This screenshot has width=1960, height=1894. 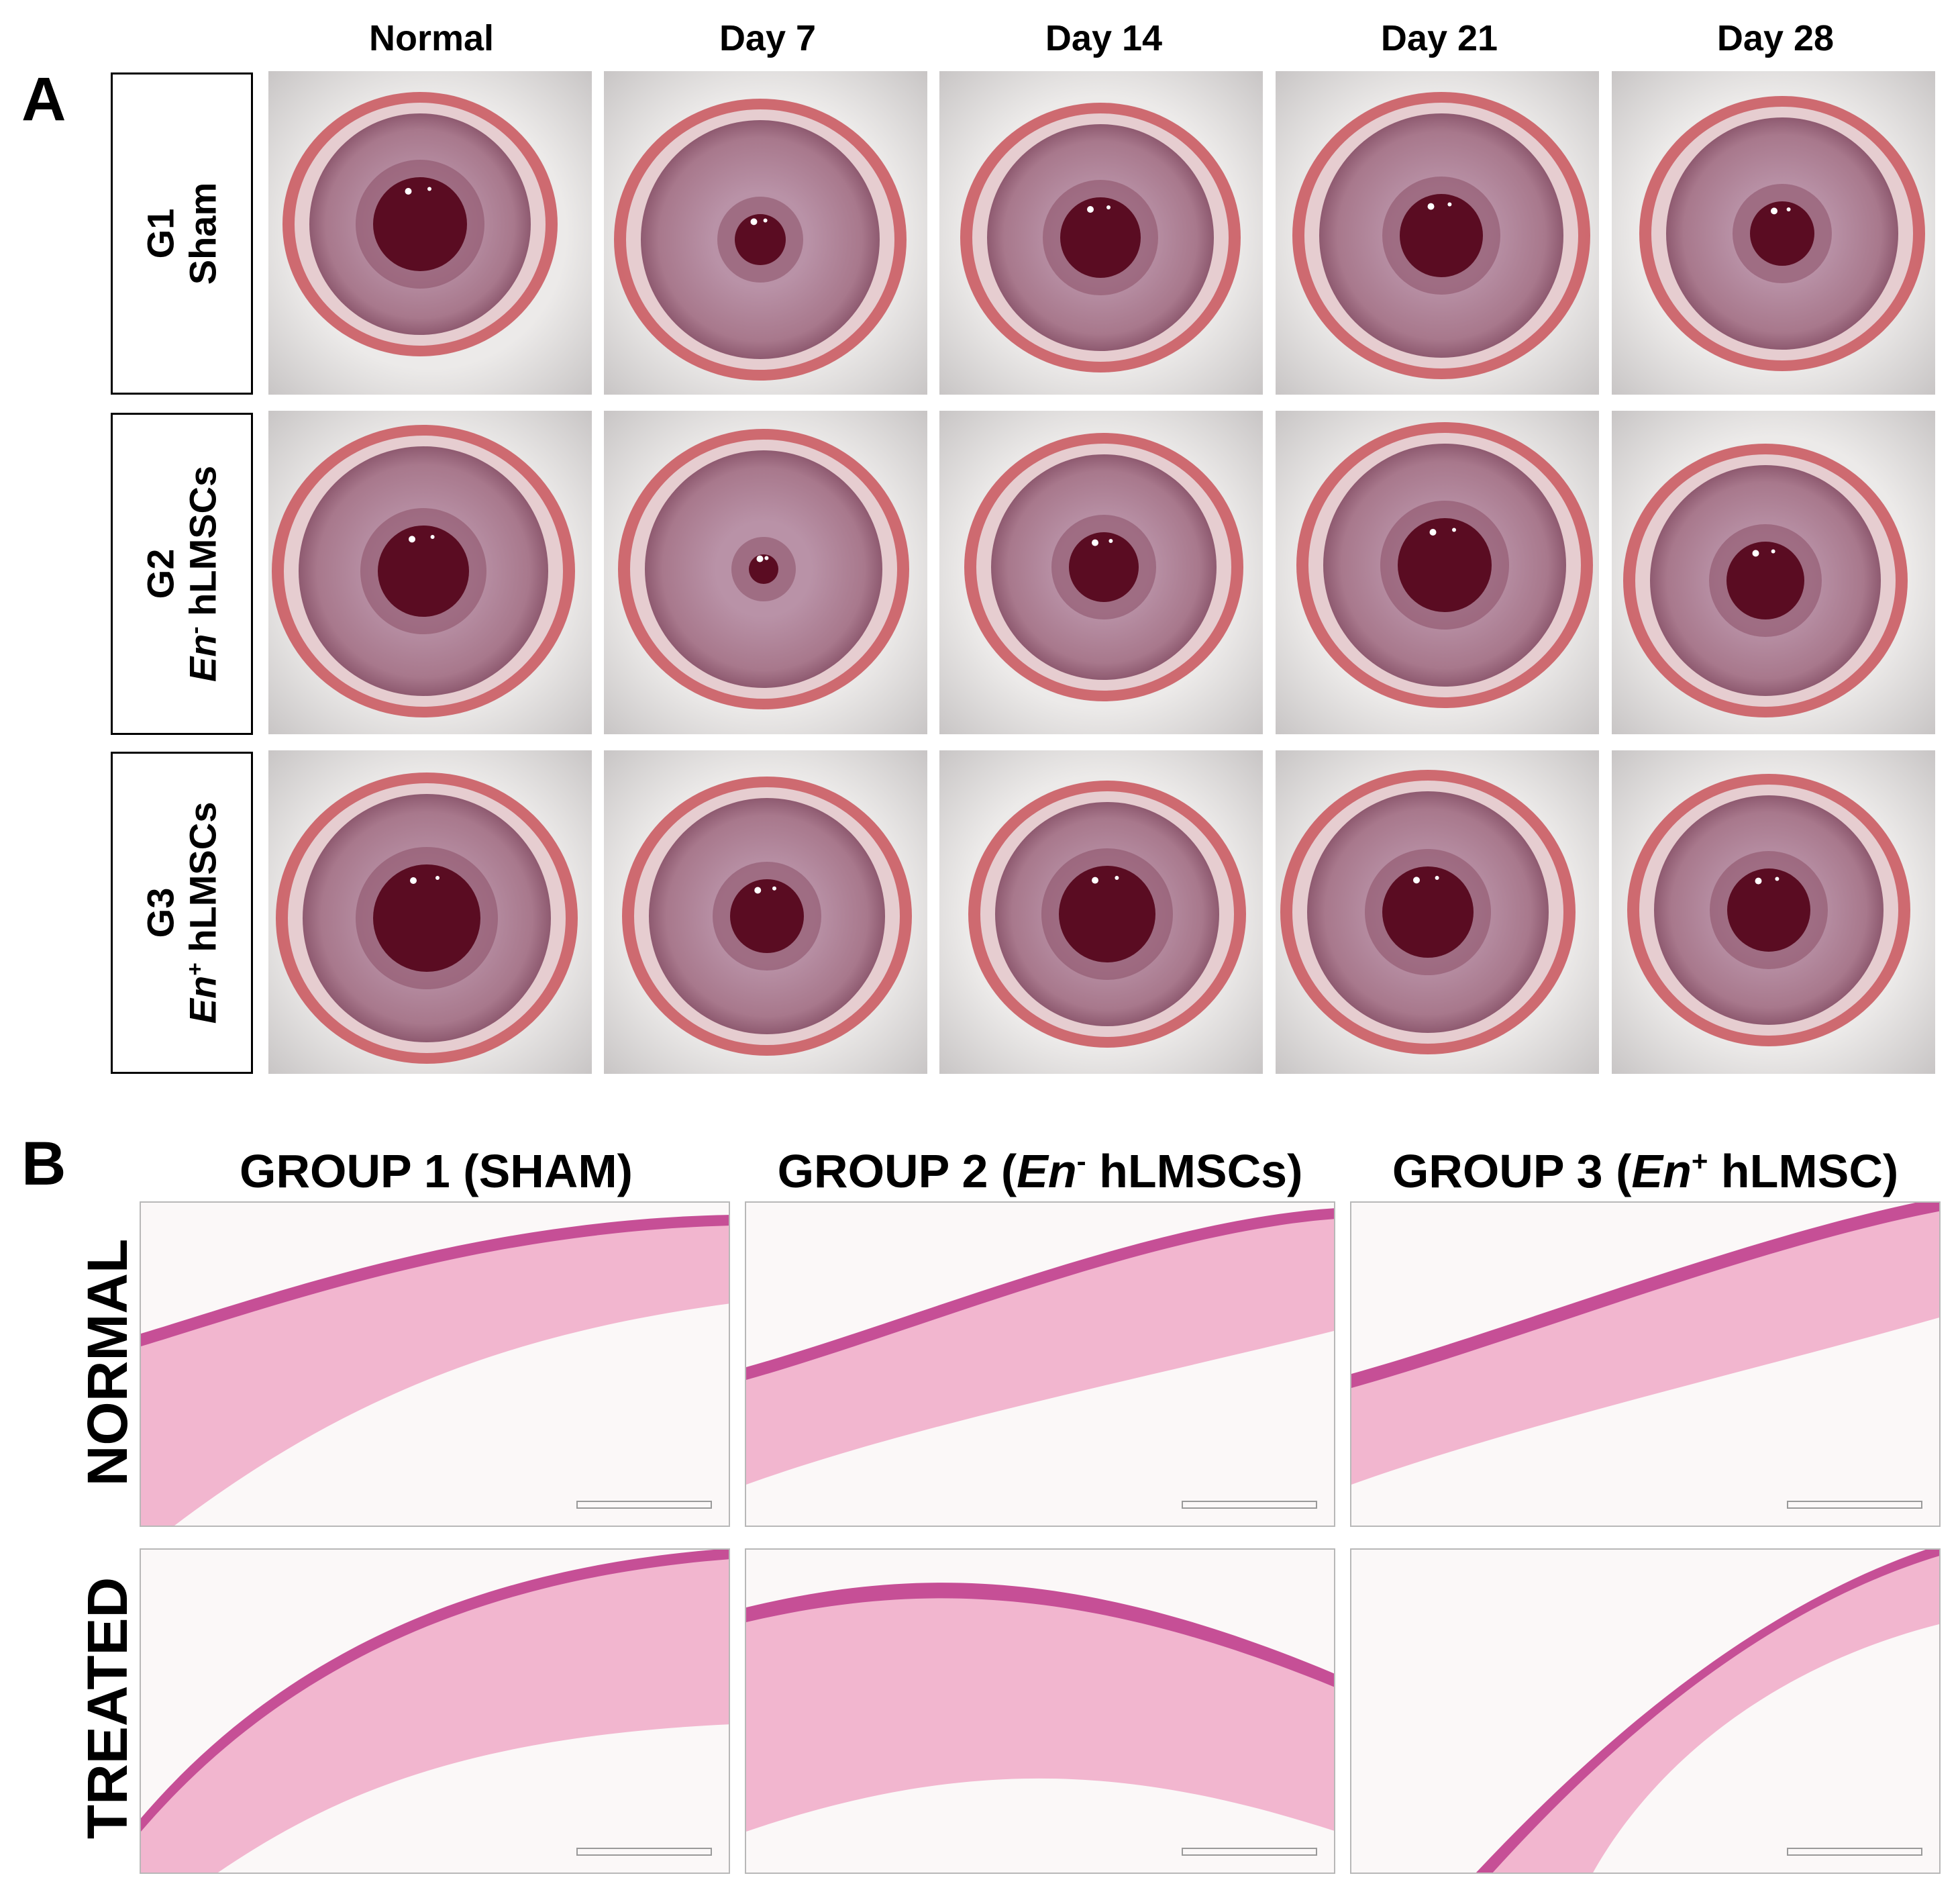 I want to click on group3-header: GROUP 3 (En+ hLMSC), so click(x=1645, y=1171).